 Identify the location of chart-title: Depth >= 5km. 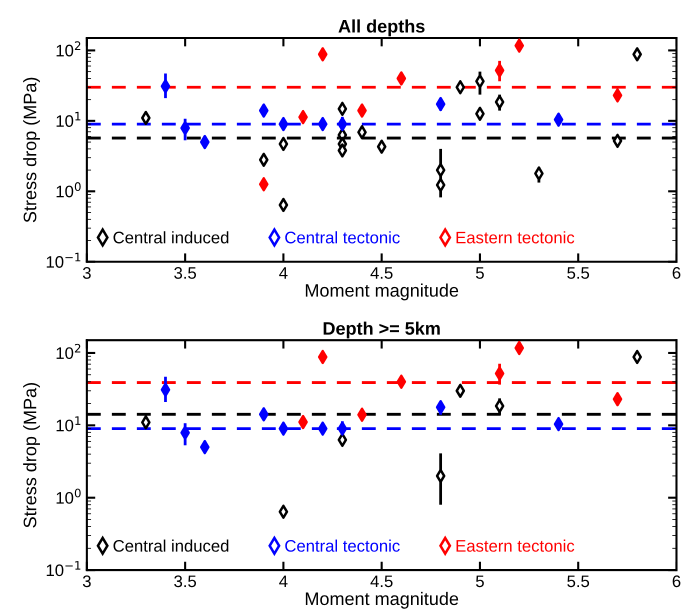
(382, 330).